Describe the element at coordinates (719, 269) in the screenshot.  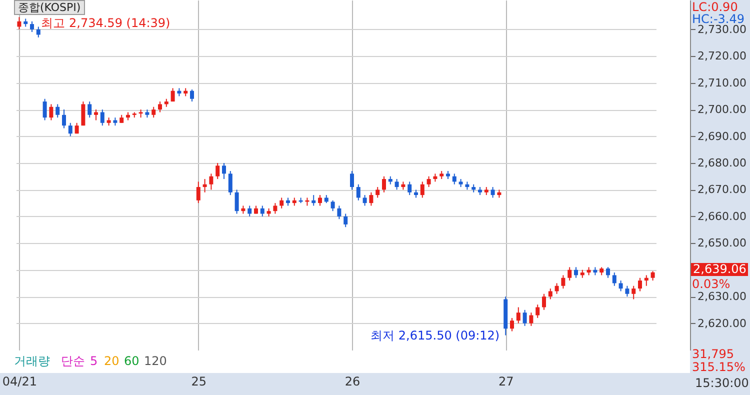
I see `text: 2,639.06` at that location.